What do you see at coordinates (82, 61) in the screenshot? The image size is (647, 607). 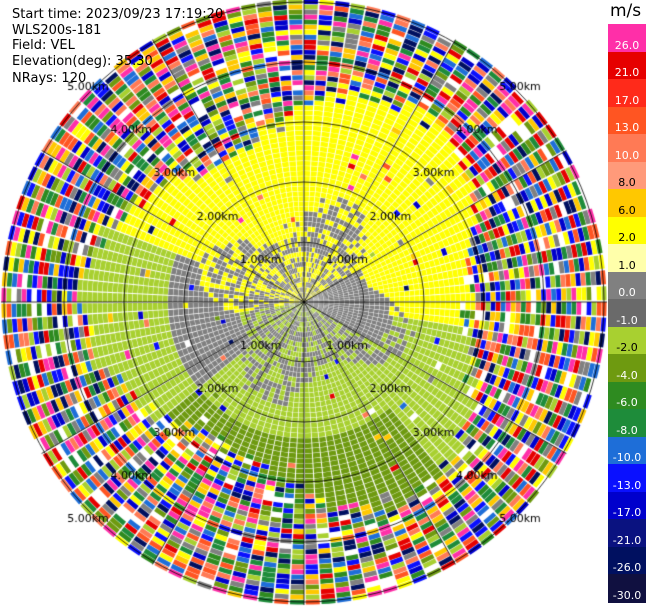 I see `elevation-label: Elevation(deg): 35.30` at bounding box center [82, 61].